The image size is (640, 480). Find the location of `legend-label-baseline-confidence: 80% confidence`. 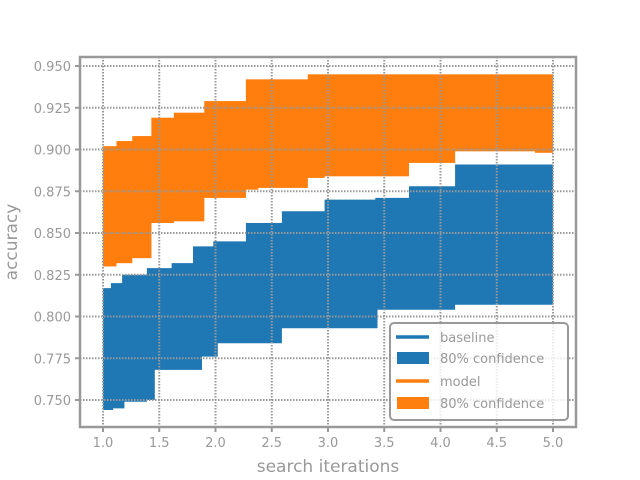

legend-label-baseline-confidence: 80% confidence is located at coordinates (492, 359).